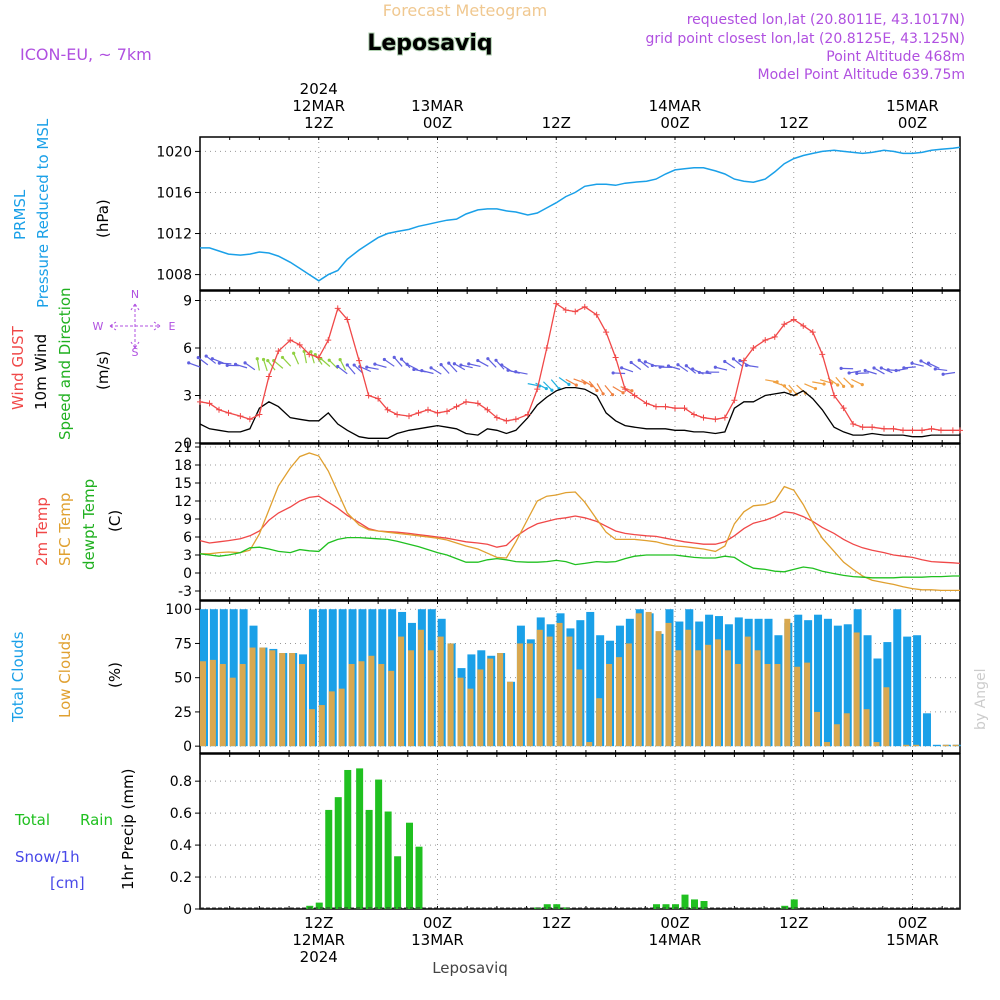 The image size is (1000, 1000). What do you see at coordinates (187, 444) in the screenshot?
I see `wind-ytick-label: 0` at bounding box center [187, 444].